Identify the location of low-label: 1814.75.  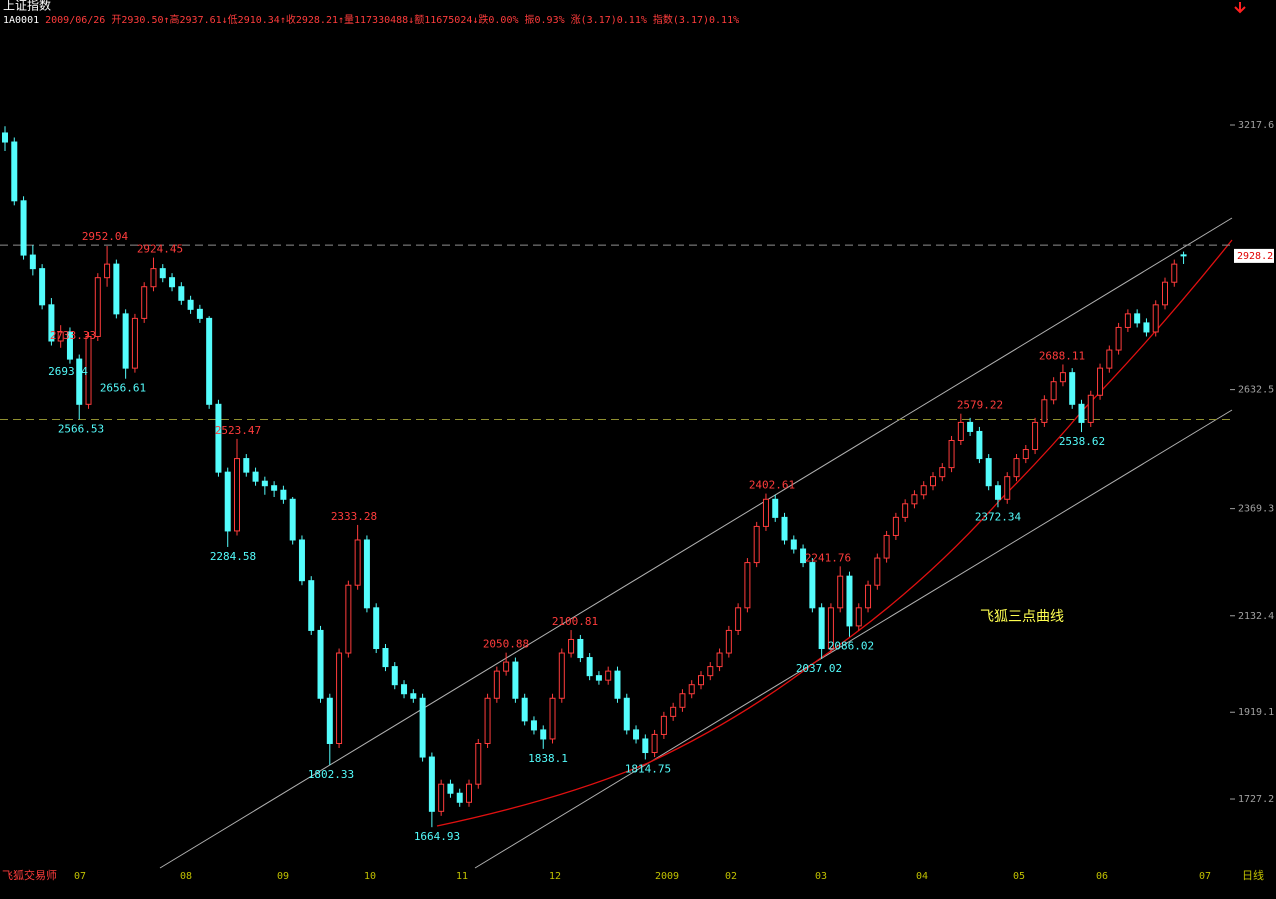
(648, 768).